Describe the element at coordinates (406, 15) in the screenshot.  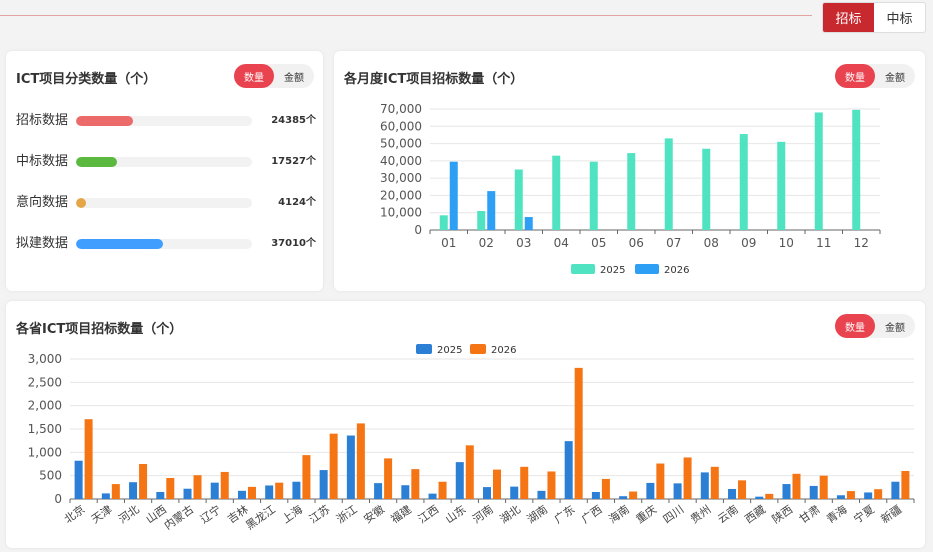
I see `header-divider-line` at that location.